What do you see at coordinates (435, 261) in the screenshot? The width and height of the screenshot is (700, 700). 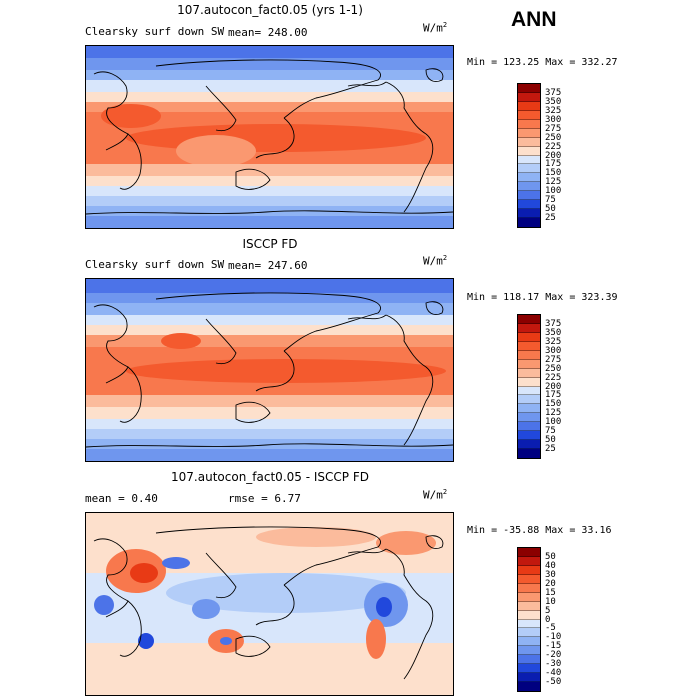 I see `panel-2-units: W/m2` at bounding box center [435, 261].